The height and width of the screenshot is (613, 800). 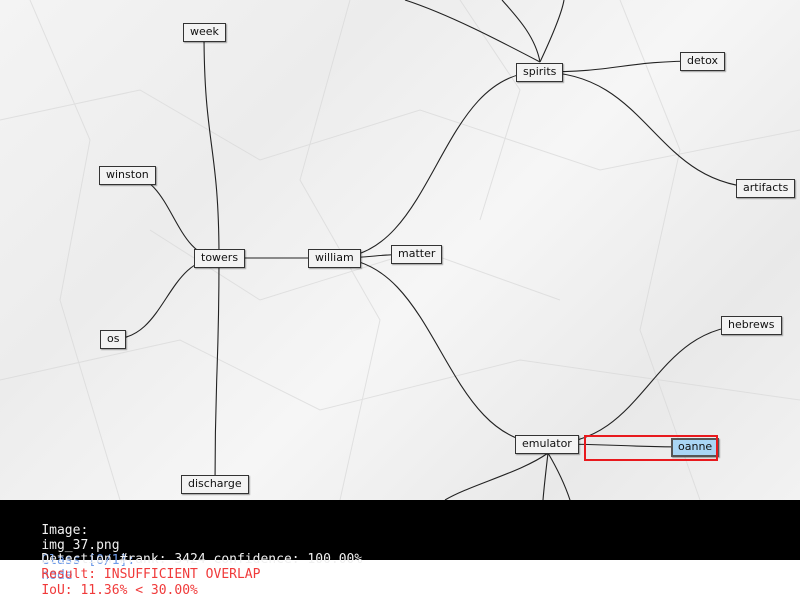 What do you see at coordinates (766, 188) in the screenshot?
I see `node-artifacts: artifacts` at bounding box center [766, 188].